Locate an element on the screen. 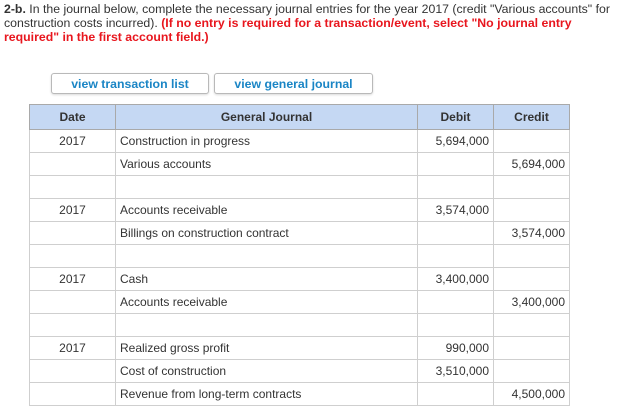 The image size is (619, 416). debit-cell: 990,000 is located at coordinates (455, 348).